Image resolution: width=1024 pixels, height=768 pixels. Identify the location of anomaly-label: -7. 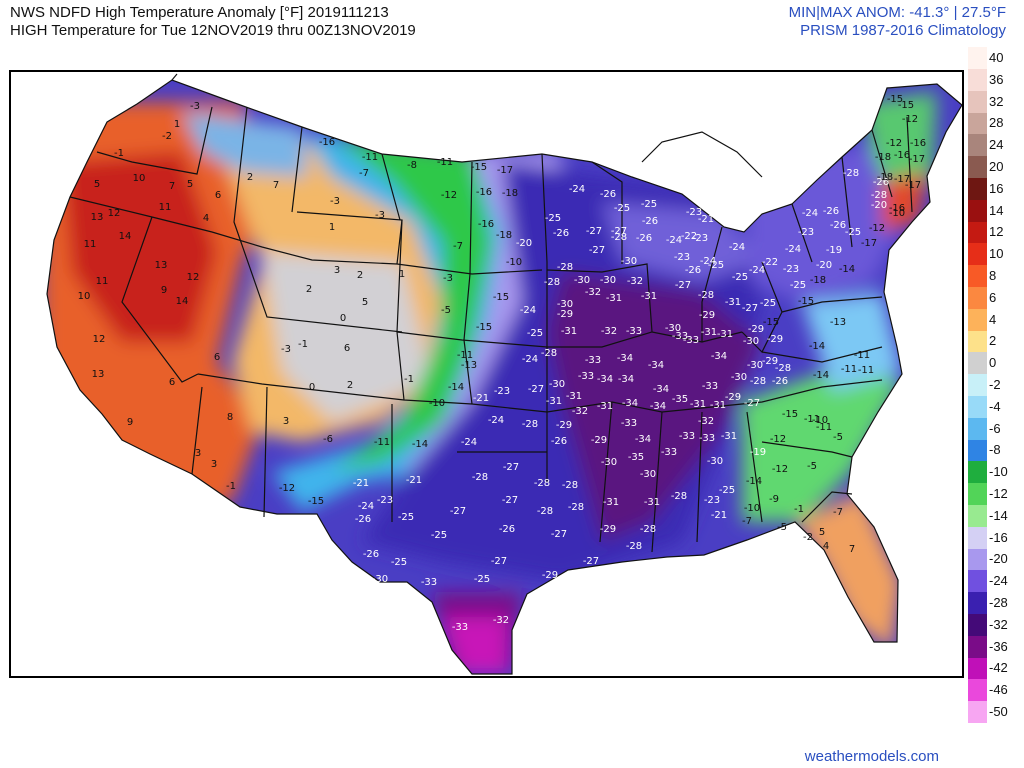
(364, 173).